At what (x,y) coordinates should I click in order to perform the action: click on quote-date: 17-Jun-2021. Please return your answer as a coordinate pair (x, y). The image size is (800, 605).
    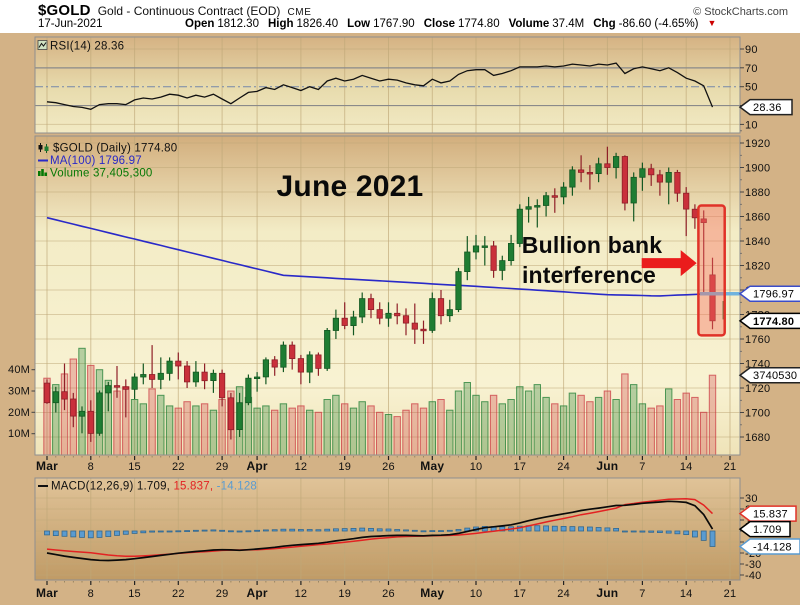
    Looking at the image, I should click on (70, 24).